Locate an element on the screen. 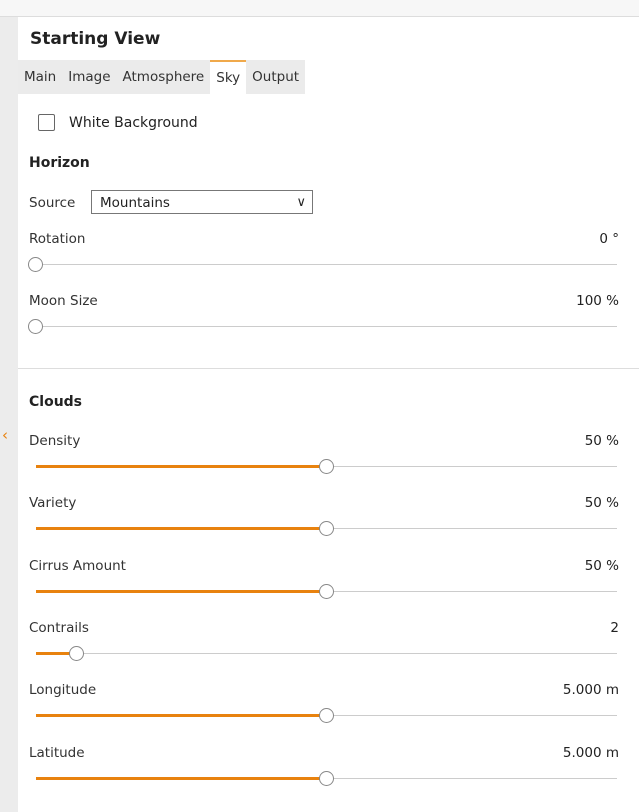 The height and width of the screenshot is (812, 639). tab-image: Image is located at coordinates (89, 77).